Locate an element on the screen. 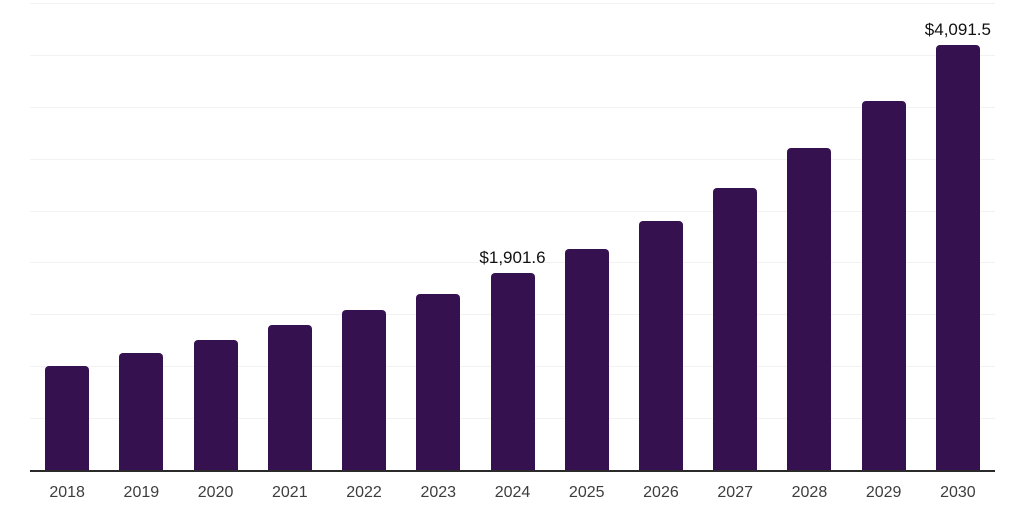 This screenshot has width=1024, height=512. x-tick-label-2028: 2028 is located at coordinates (809, 492).